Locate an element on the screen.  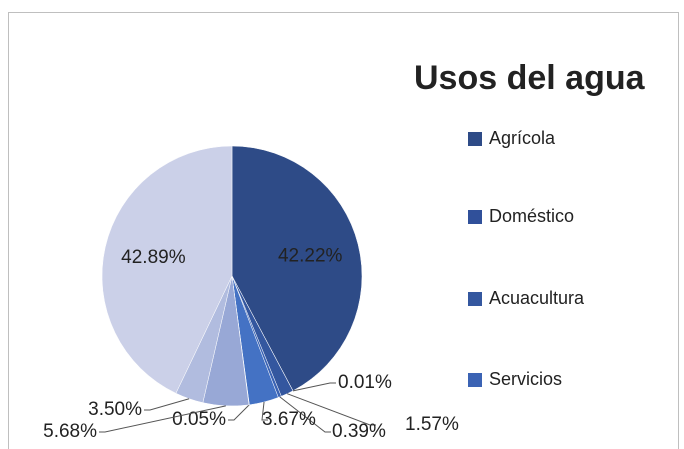
data-label: 1.57% is located at coordinates (432, 424).